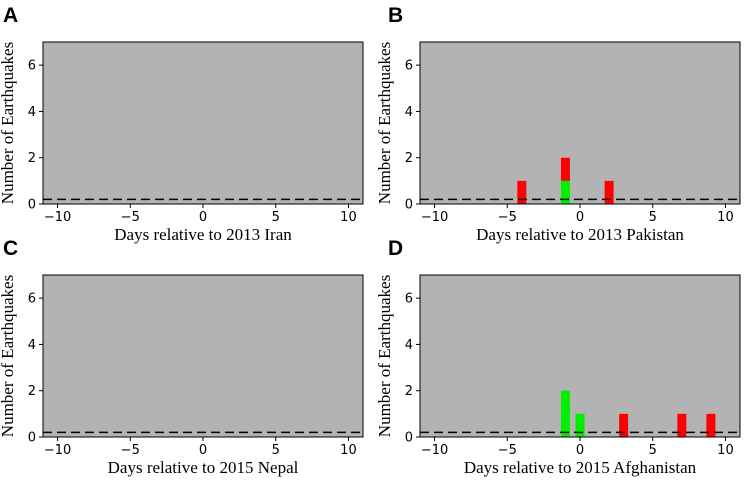  What do you see at coordinates (32, 66) in the screenshot?
I see `ytick-label-a-3: 6` at bounding box center [32, 66].